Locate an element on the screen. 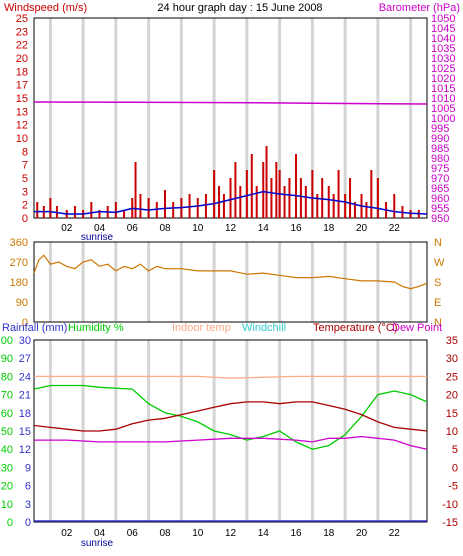 This screenshot has width=463, height=556. windspeed-tick-label: 18 is located at coordinates (22, 72).